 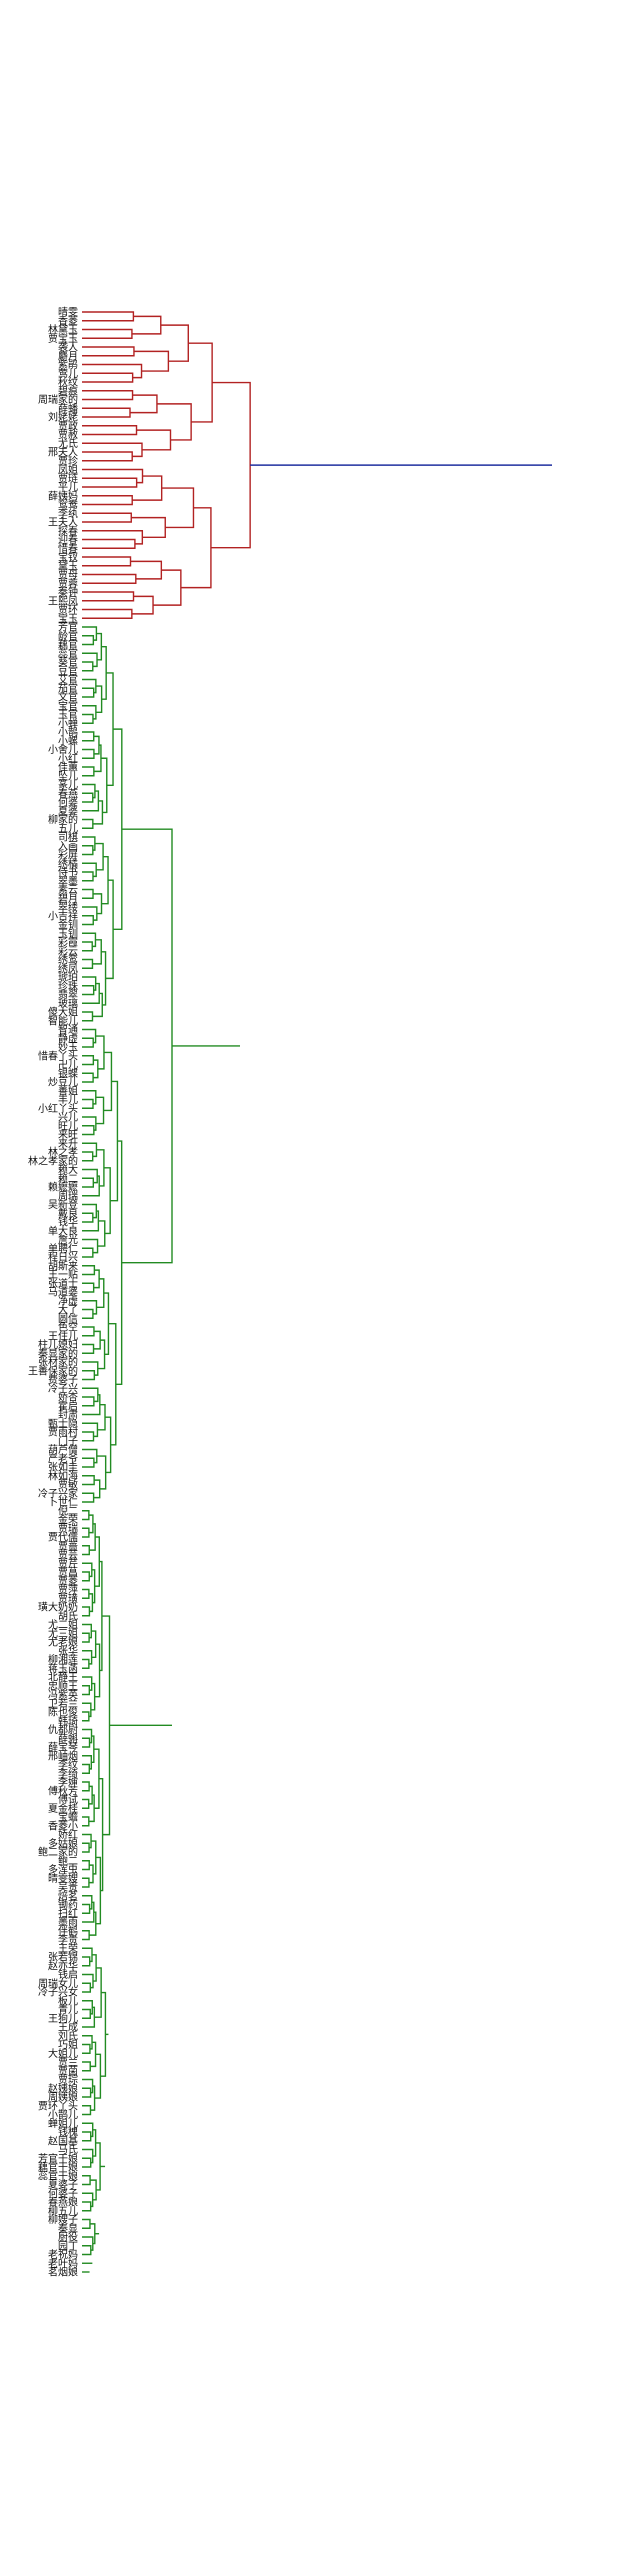 I want to click on leaf-label: 薛蝌, so click(x=68, y=1739).